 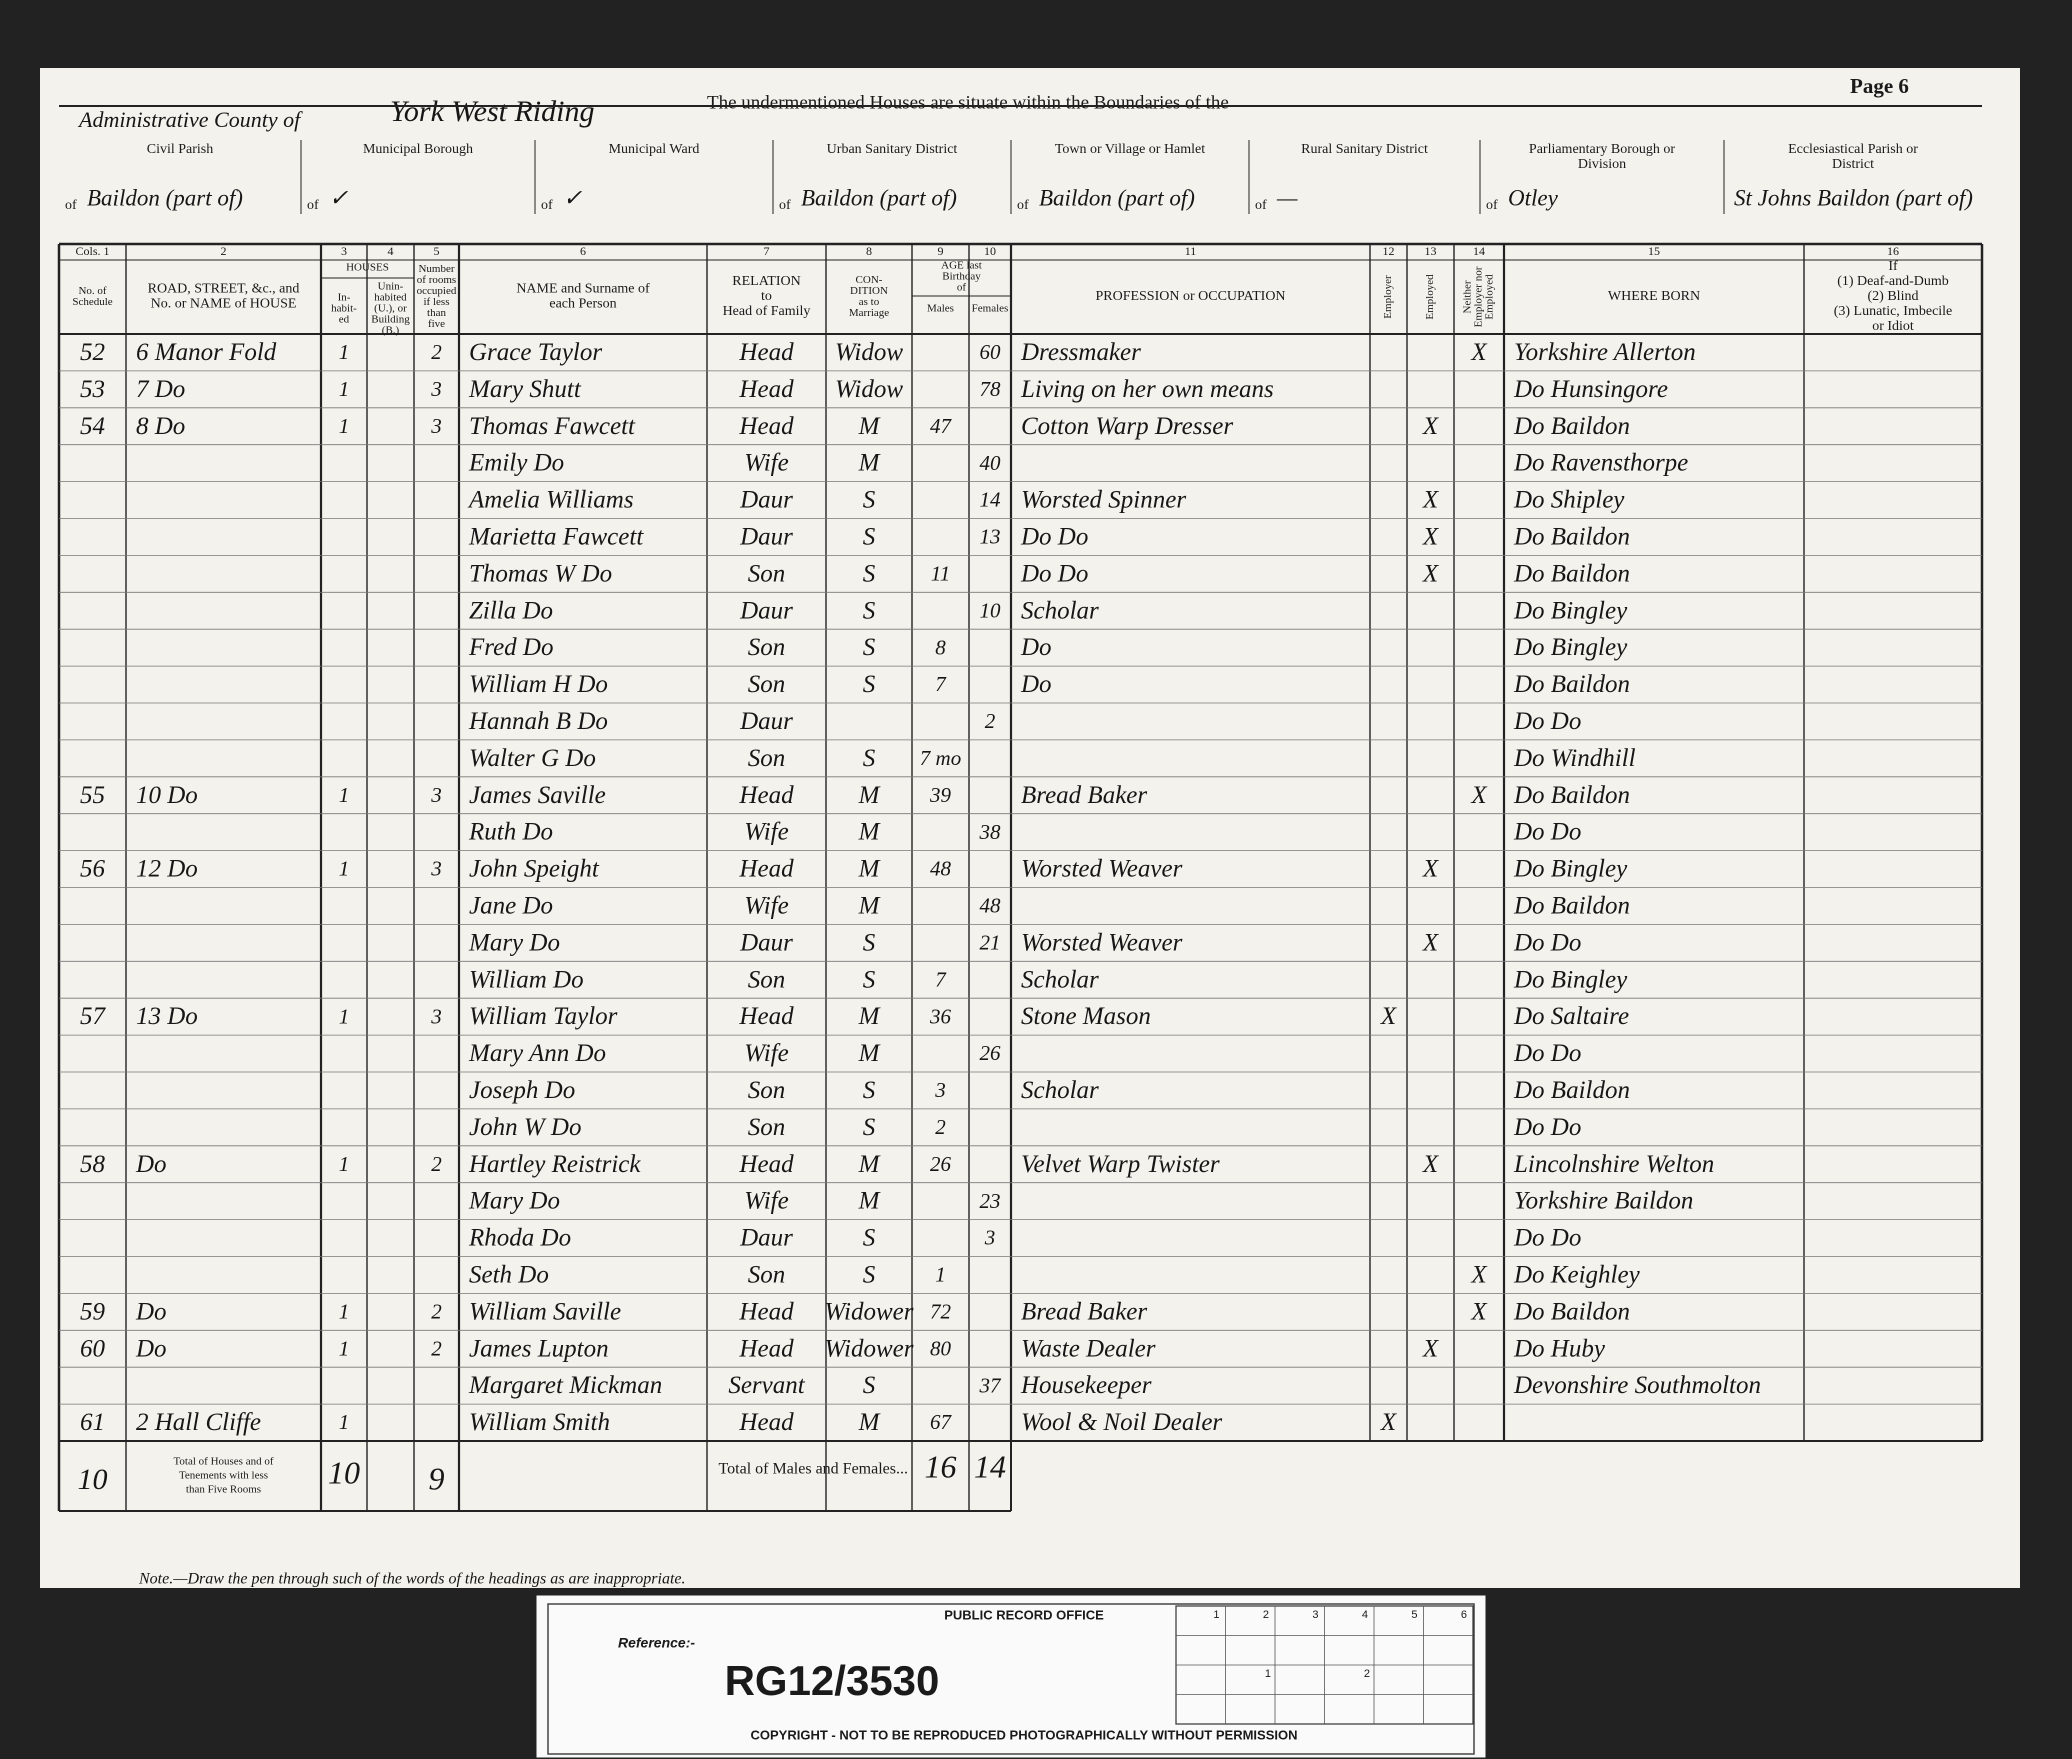 What do you see at coordinates (526, 979) in the screenshot?
I see `cell-name: William Do` at bounding box center [526, 979].